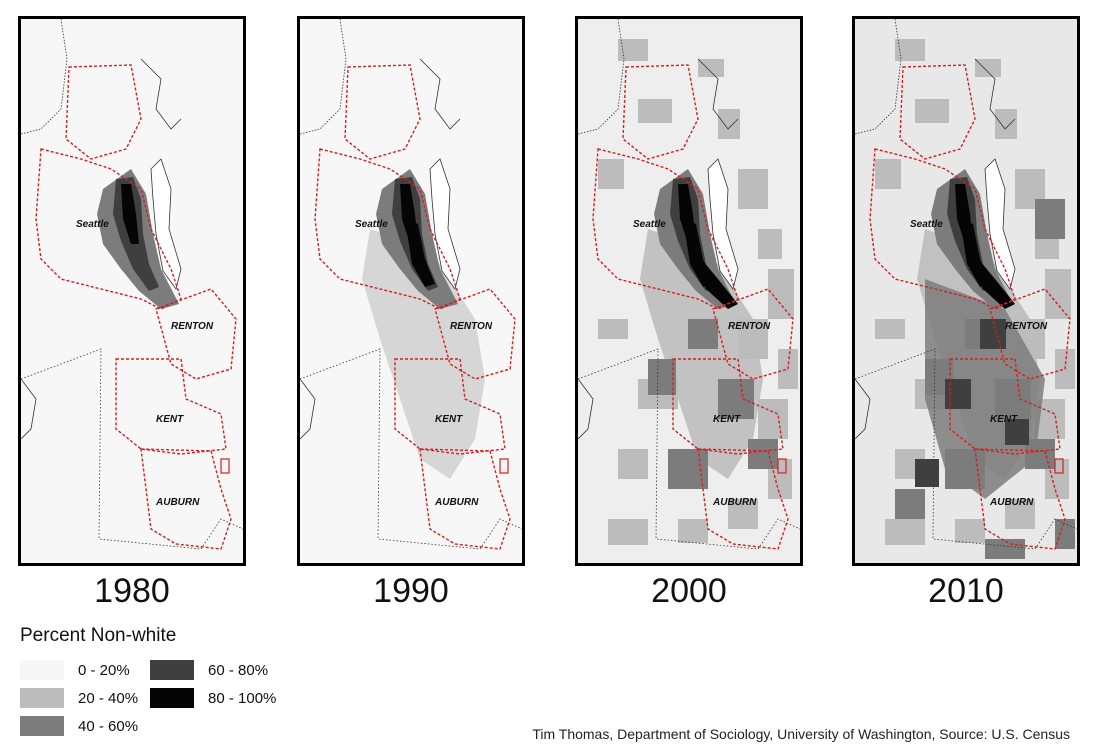 This screenshot has width=1094, height=749. What do you see at coordinates (132, 591) in the screenshot?
I see `year-label-1980: 1980` at bounding box center [132, 591].